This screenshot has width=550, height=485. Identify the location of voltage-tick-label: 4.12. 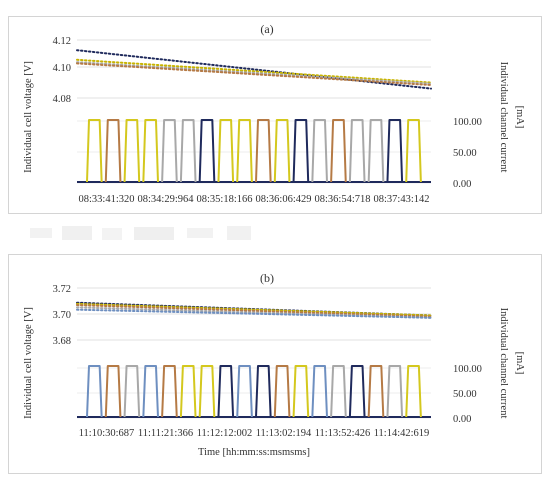
(62, 41).